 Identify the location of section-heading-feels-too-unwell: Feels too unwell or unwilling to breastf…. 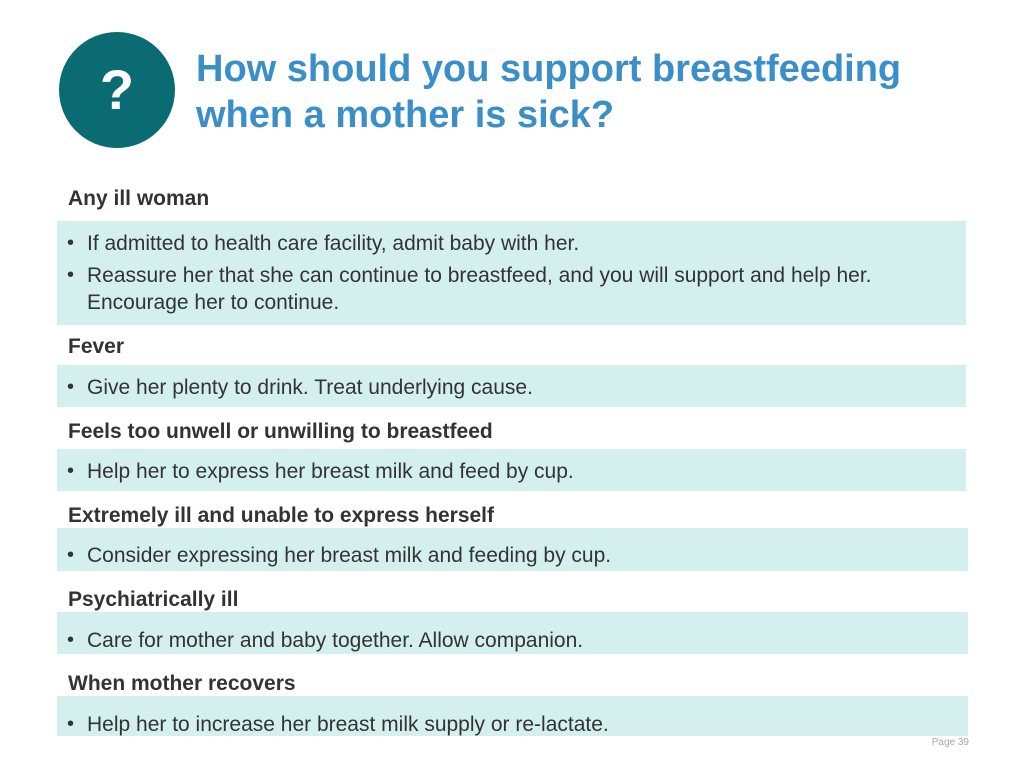
(280, 431).